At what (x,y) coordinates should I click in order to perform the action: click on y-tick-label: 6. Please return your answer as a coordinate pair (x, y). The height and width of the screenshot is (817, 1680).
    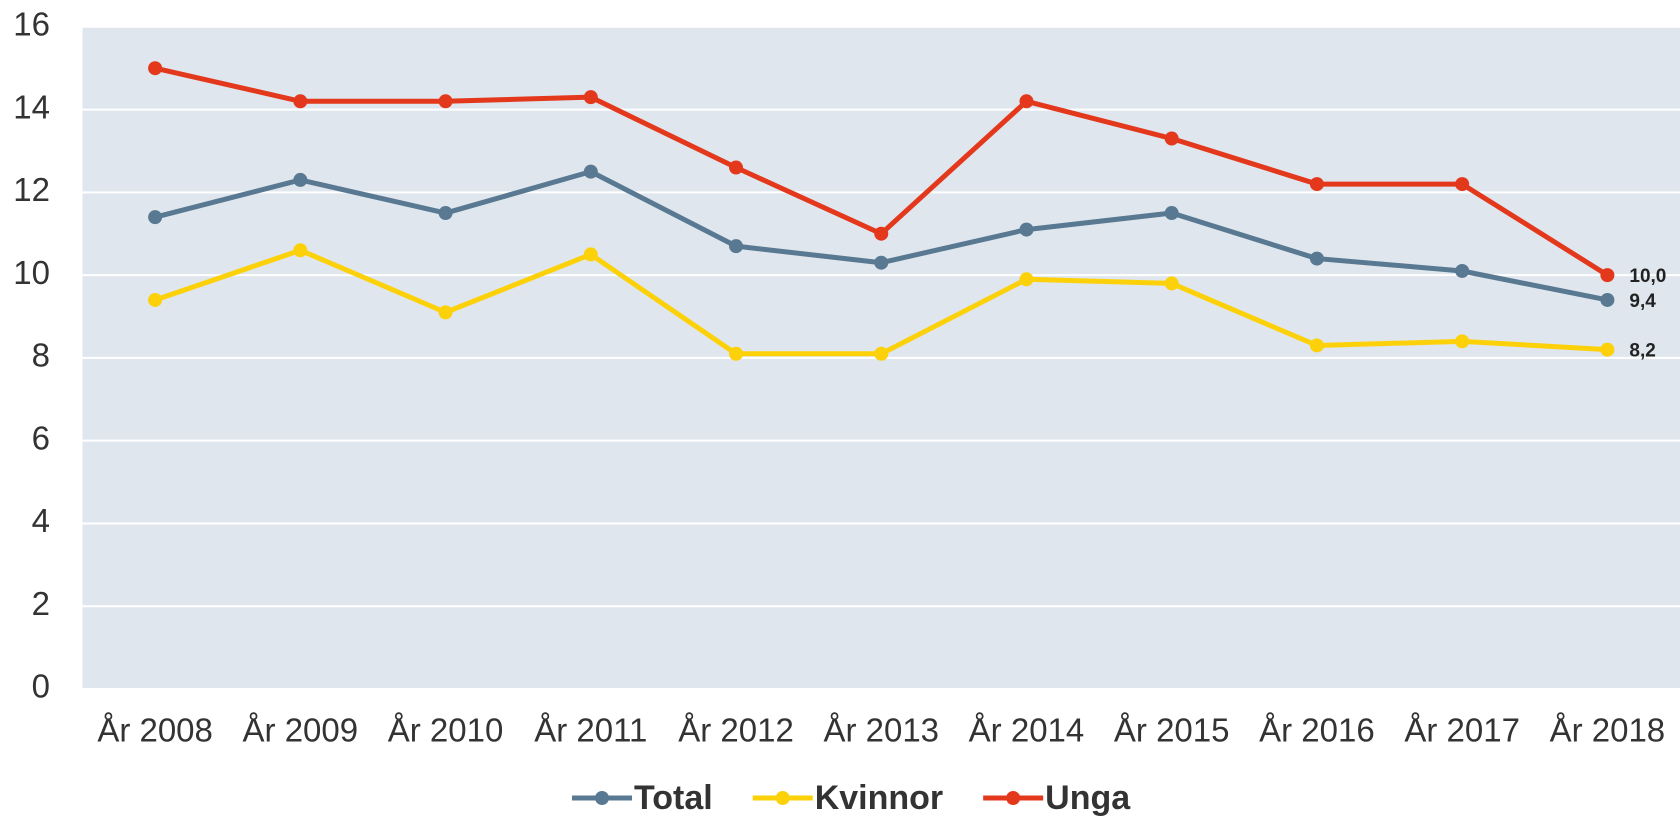
    Looking at the image, I should click on (41, 437).